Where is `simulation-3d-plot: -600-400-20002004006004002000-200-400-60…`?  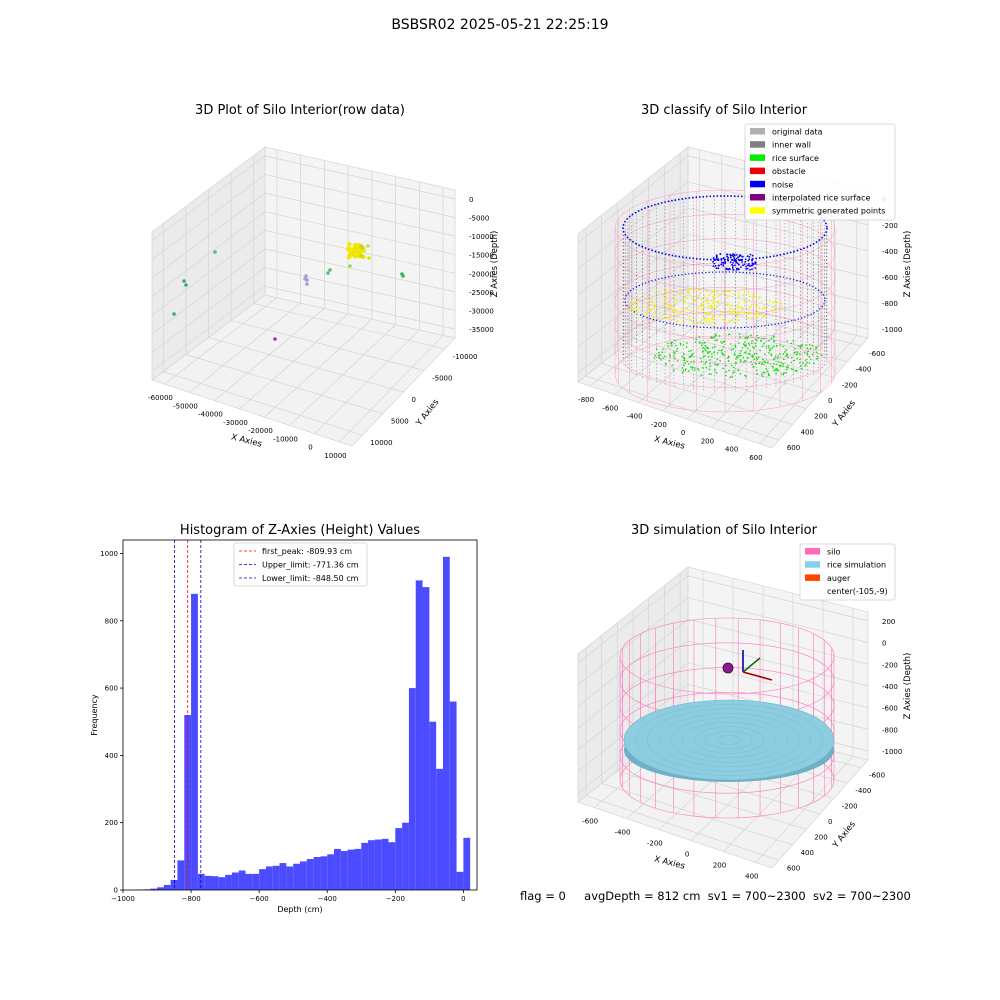 simulation-3d-plot: -600-400-20002004006004002000-200-400-60… is located at coordinates (740, 710).